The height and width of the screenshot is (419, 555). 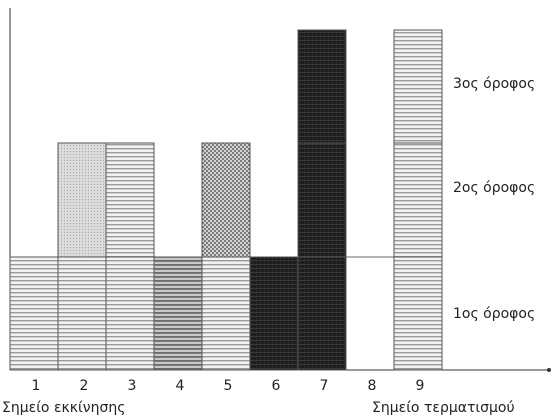 I want to click on floor-label-1: 1ος όροφος, so click(x=494, y=314).